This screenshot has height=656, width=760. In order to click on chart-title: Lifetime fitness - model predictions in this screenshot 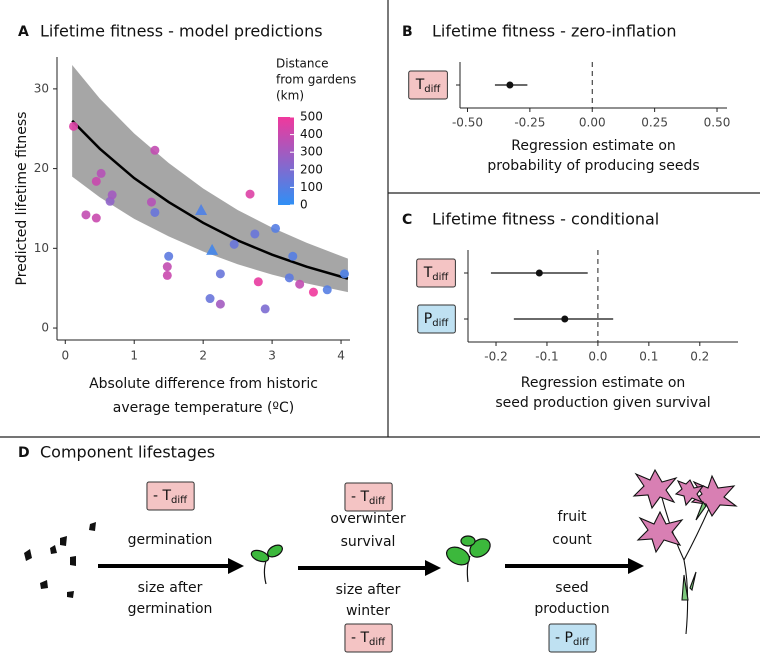, I will do `click(181, 31)`.